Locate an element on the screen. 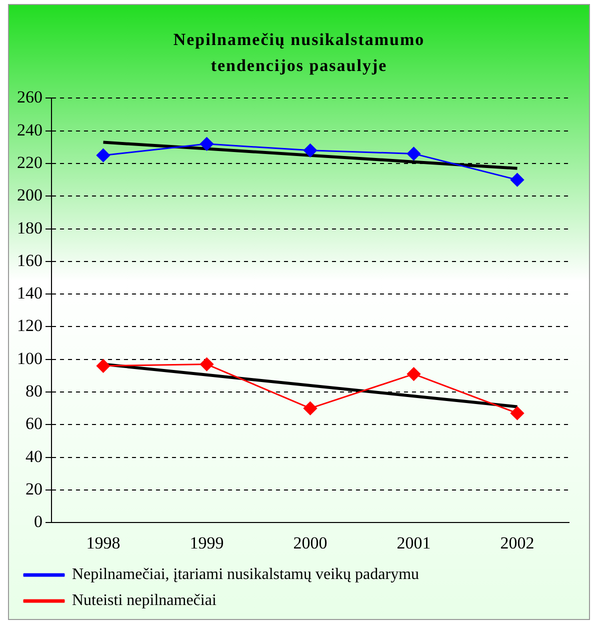  y-tick-label: 20 is located at coordinates (34, 488).